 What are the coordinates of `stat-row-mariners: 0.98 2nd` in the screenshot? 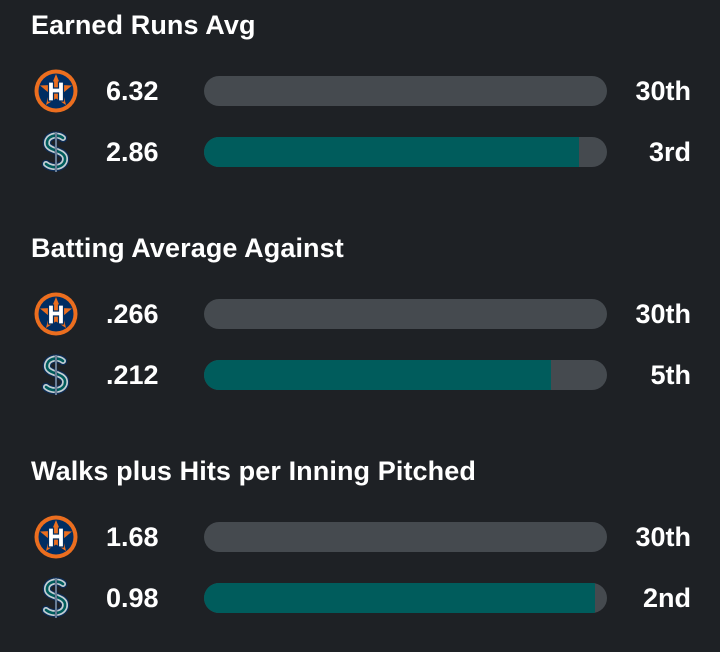 It's located at (360, 598).